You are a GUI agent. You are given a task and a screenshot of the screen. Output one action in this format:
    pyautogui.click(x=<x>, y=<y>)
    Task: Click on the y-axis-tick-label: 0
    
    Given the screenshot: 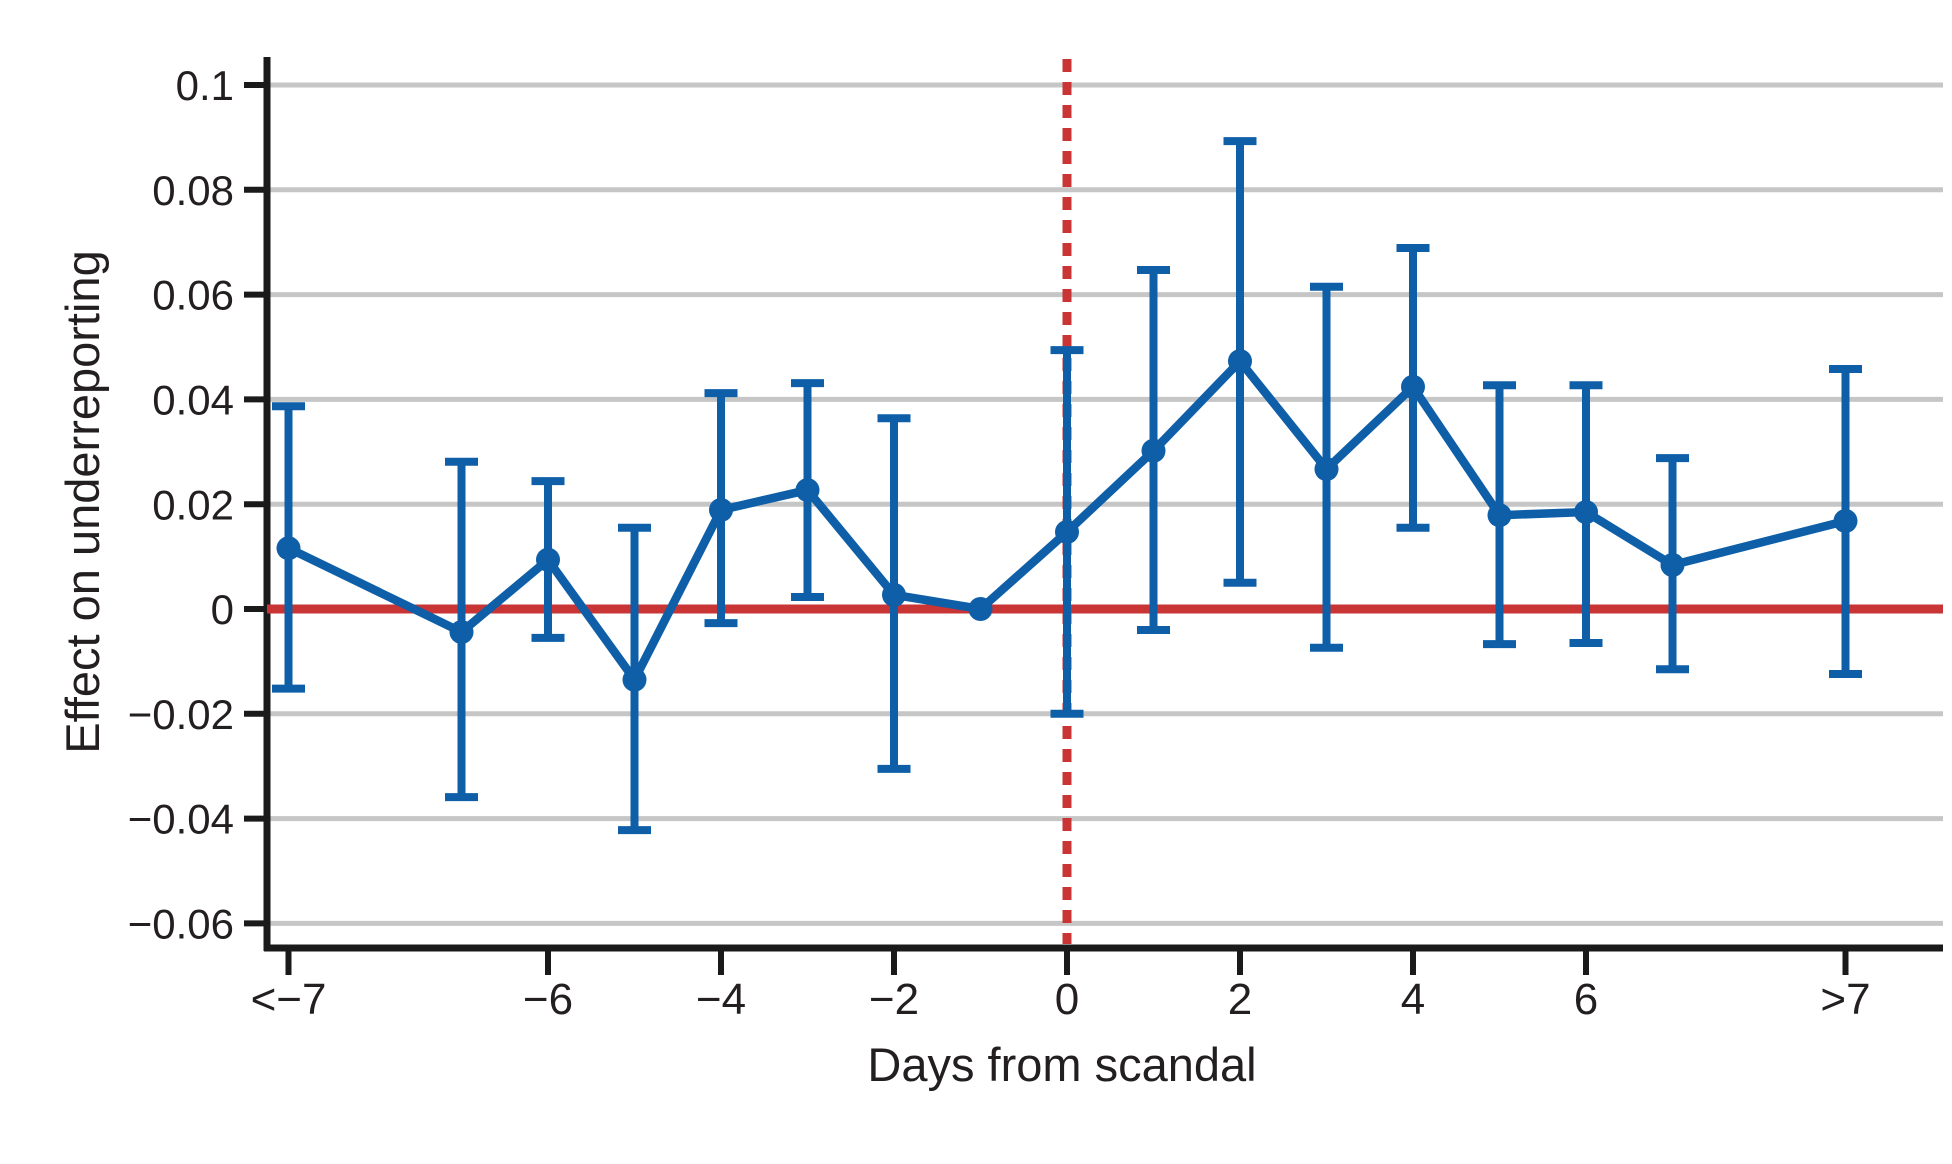 What is the action you would take?
    pyautogui.click(x=222, y=609)
    